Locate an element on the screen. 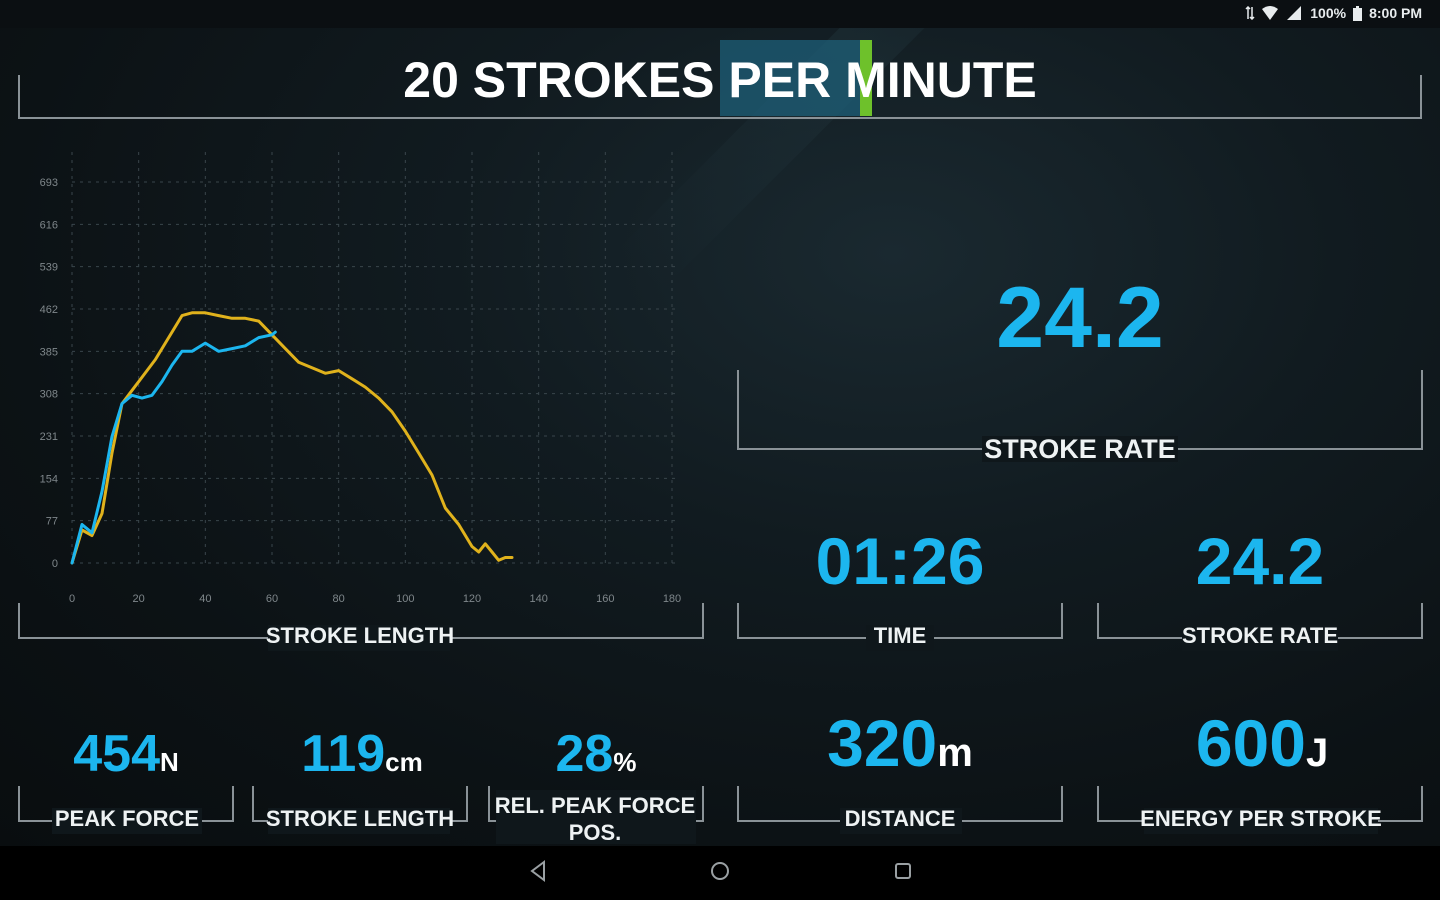  y-tick-label: 616 is located at coordinates (49, 225).